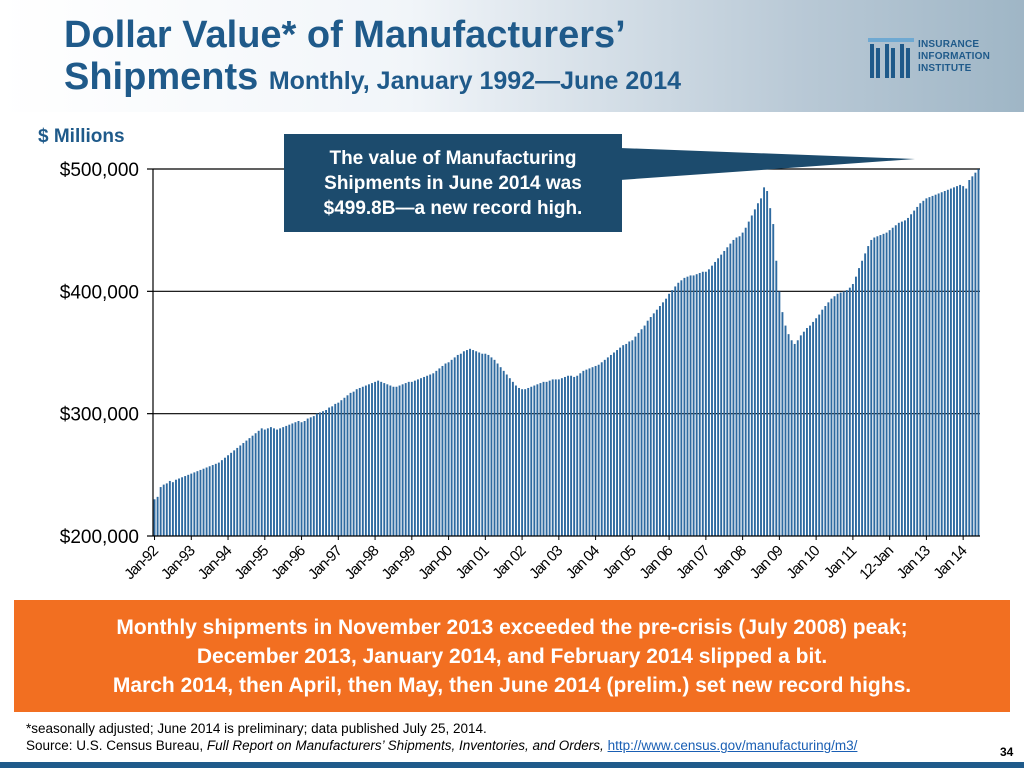 Image resolution: width=1024 pixels, height=768 pixels. I want to click on x-tick-label: Jan 11, so click(840, 561).